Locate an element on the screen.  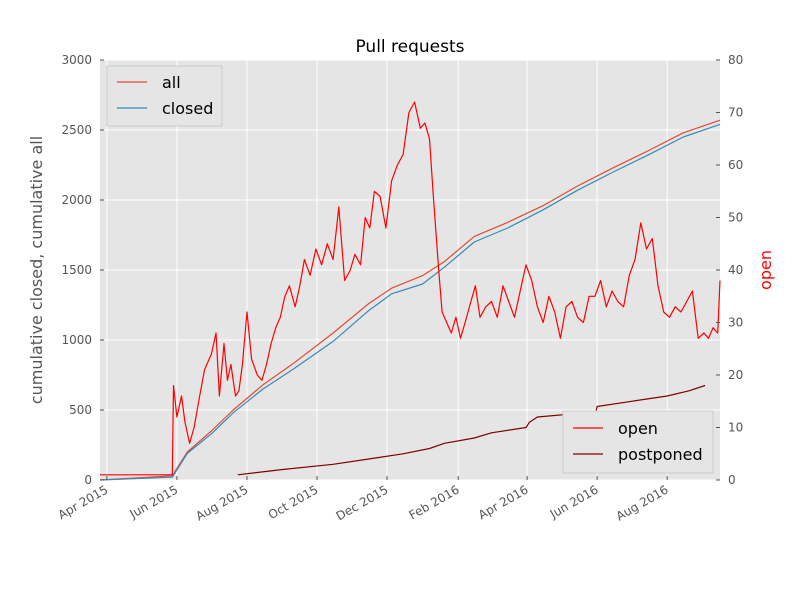
y-tick-label-right: 60 is located at coordinates (735, 165).